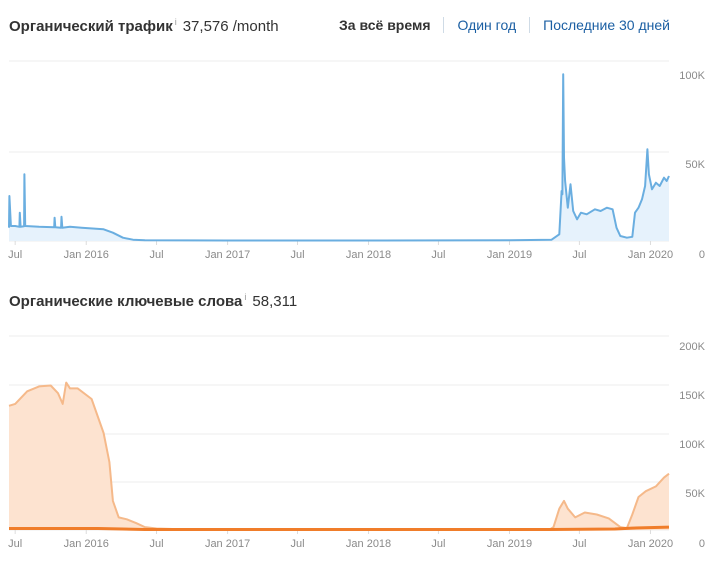  Describe the element at coordinates (230, 26) in the screenshot. I see `traffic-value: 37,576 /month` at that location.